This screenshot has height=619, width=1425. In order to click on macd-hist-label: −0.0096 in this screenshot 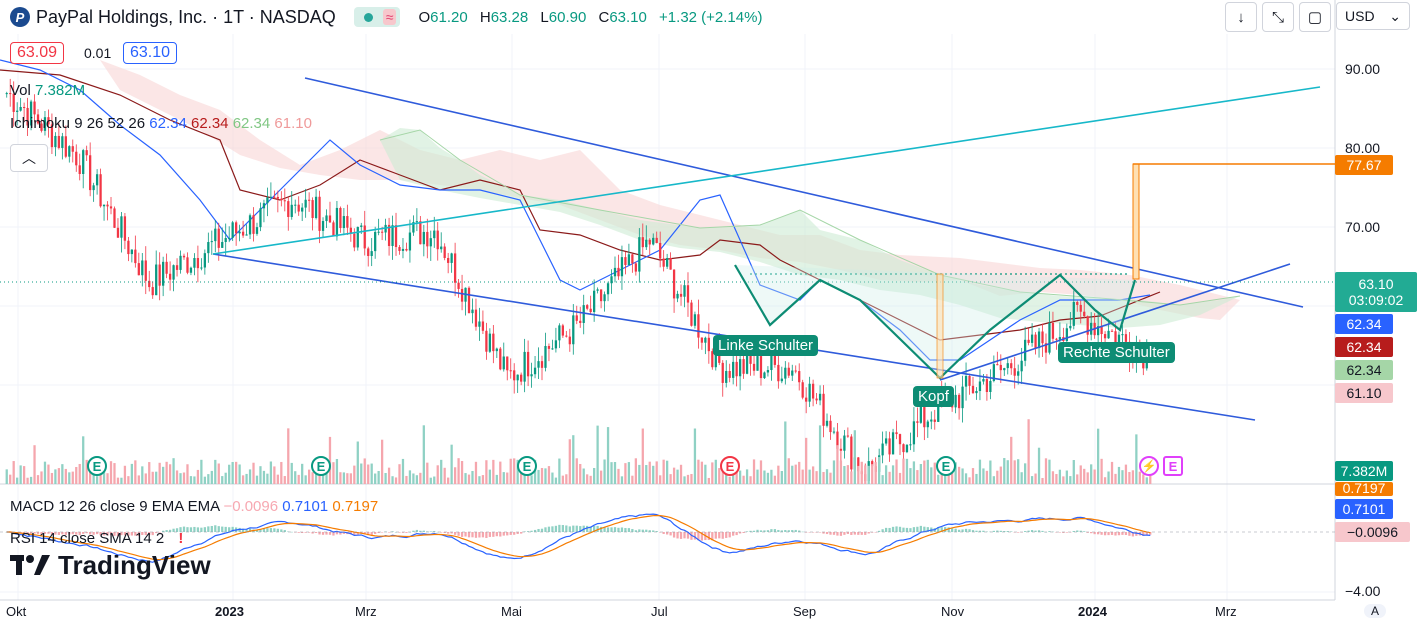, I will do `click(1372, 532)`.